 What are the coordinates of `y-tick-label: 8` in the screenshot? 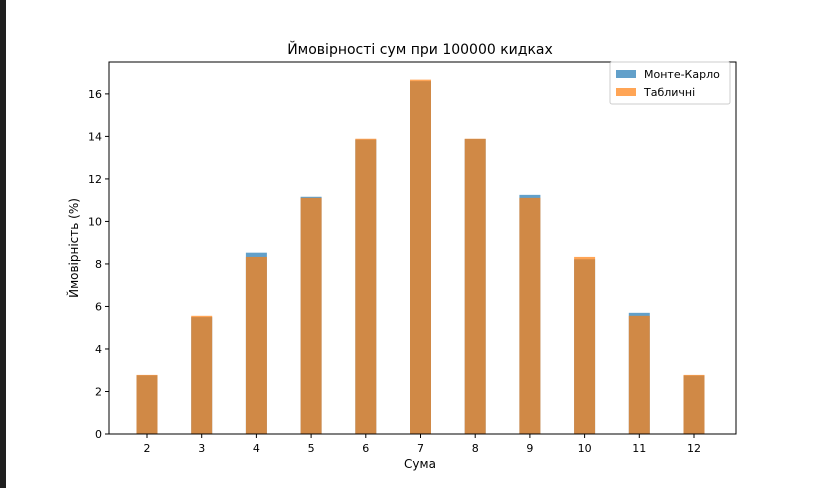 It's located at (98, 264).